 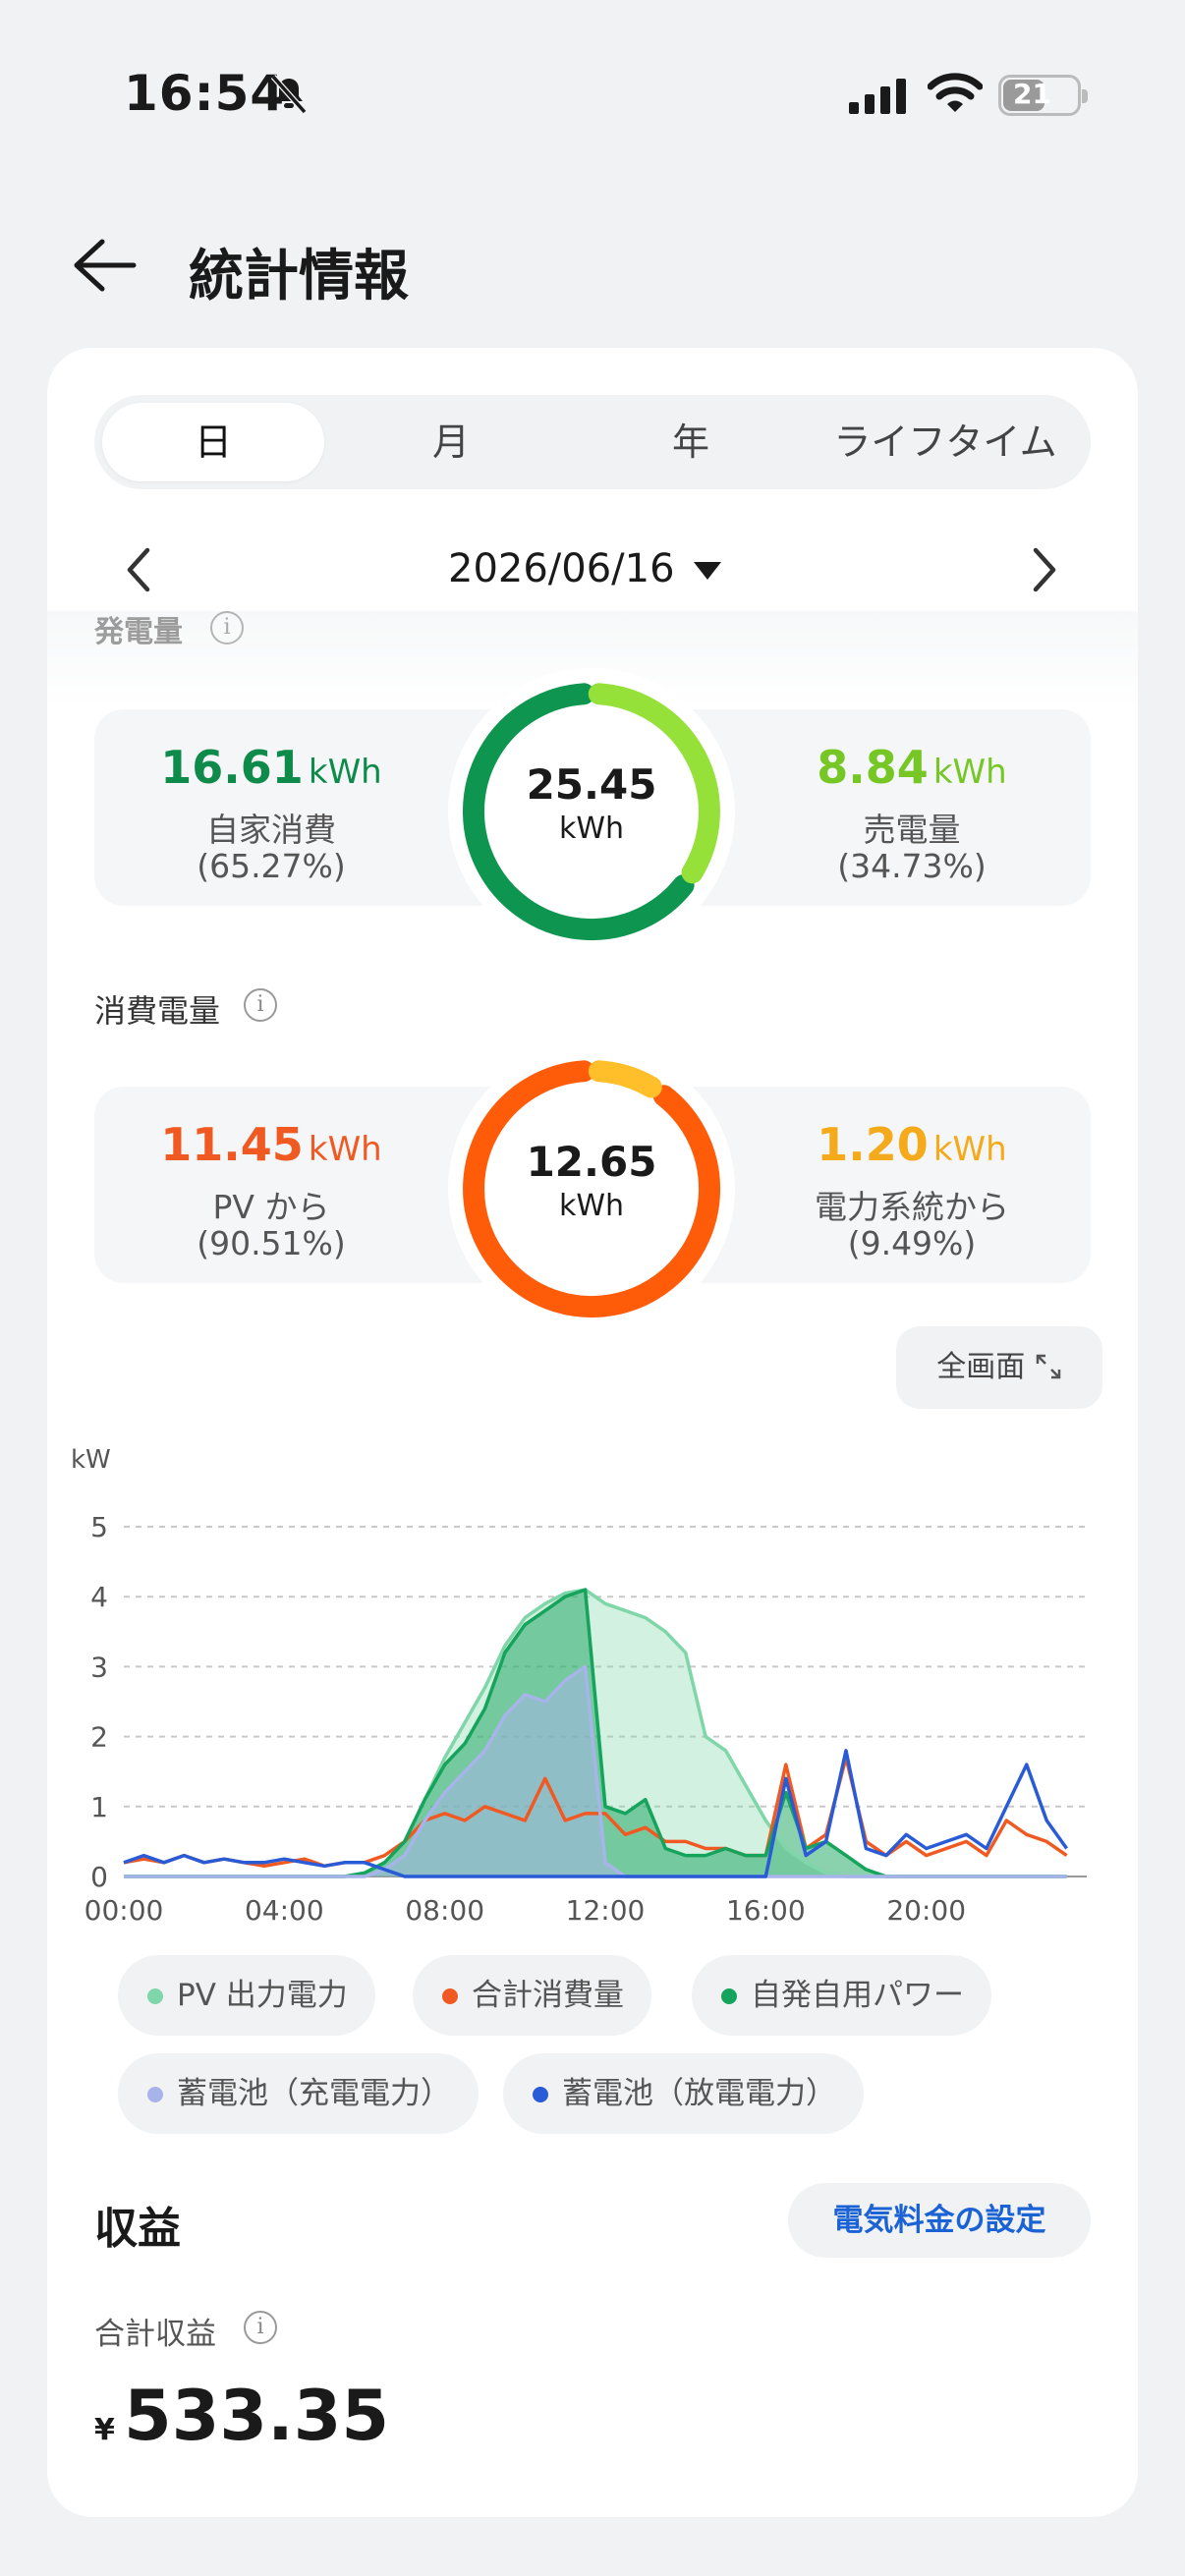 What do you see at coordinates (257, 2416) in the screenshot?
I see `total-revenue-value: 533.35` at bounding box center [257, 2416].